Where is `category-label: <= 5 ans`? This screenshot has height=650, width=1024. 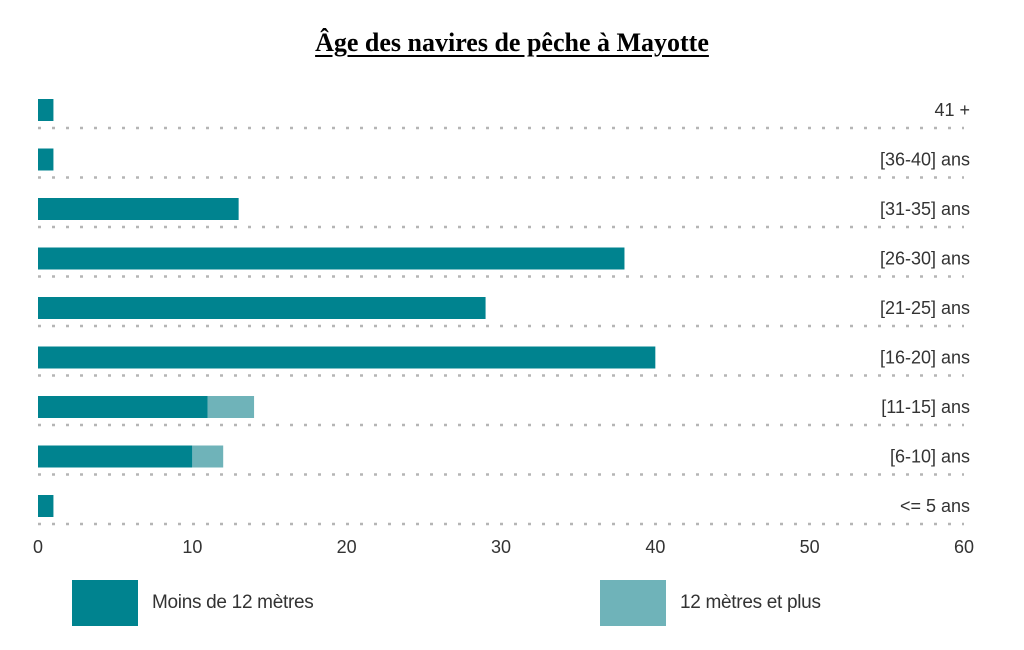 category-label: <= 5 ans is located at coordinates (935, 506).